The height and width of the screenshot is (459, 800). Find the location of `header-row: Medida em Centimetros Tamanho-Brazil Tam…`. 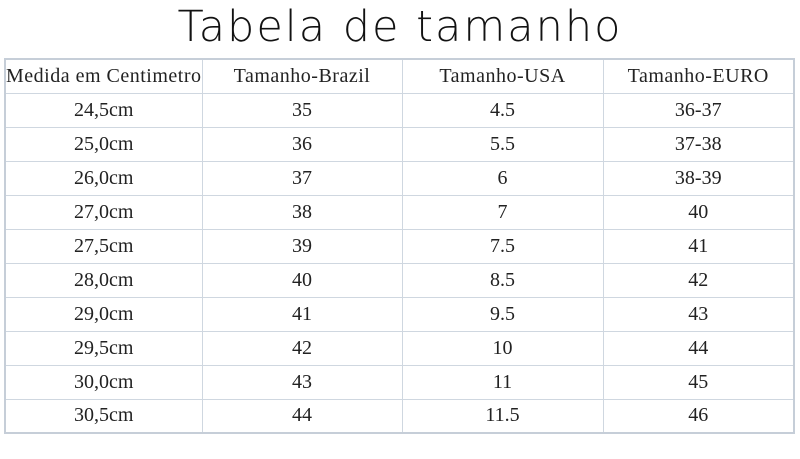

header-row: Medida em Centimetros Tamanho-Brazil Tam… is located at coordinates (399, 76).